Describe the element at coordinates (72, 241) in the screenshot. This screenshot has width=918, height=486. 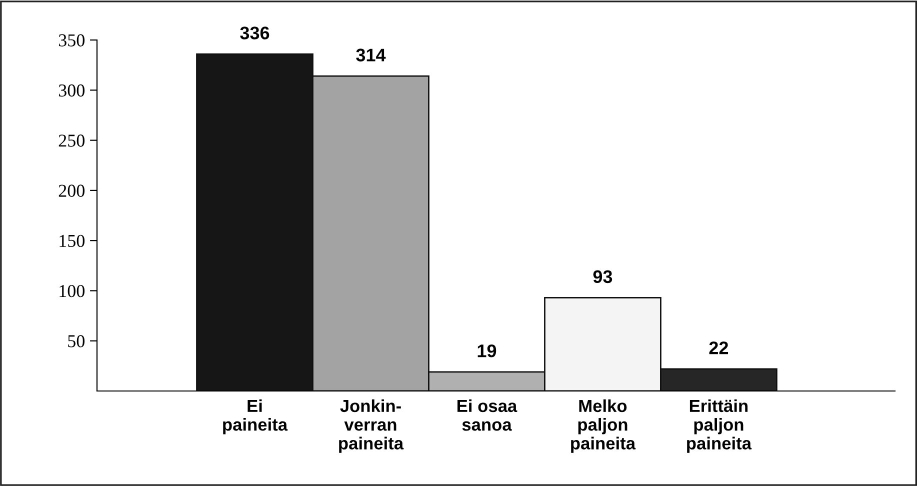
I see `y-tick-label: 150` at that location.